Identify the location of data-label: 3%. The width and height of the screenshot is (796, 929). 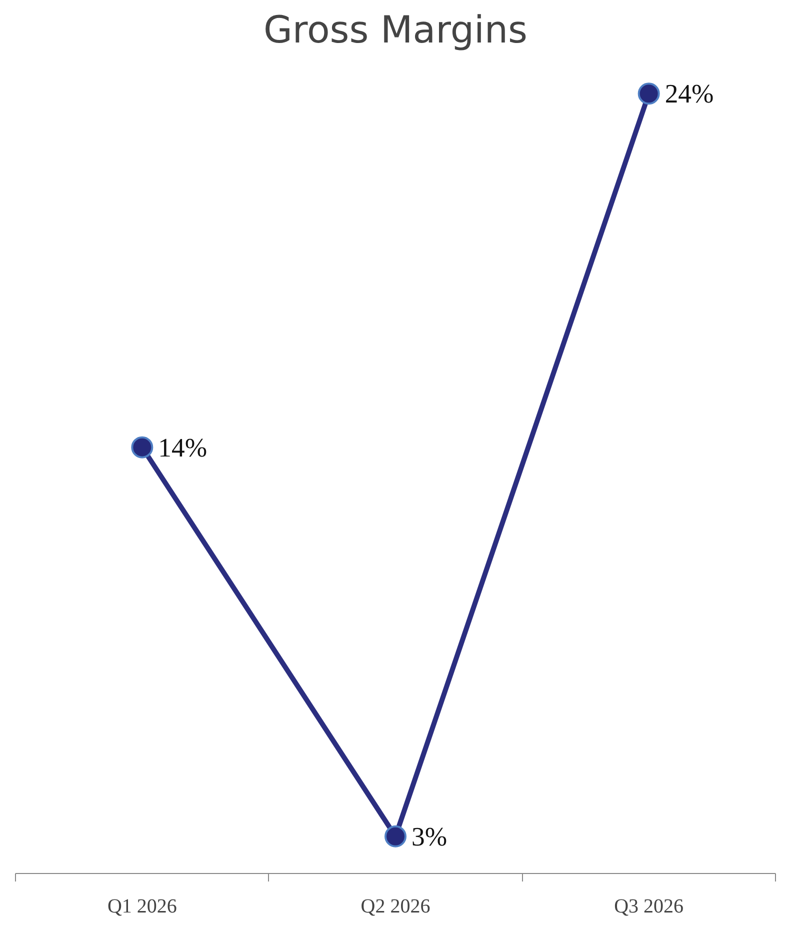
(430, 836).